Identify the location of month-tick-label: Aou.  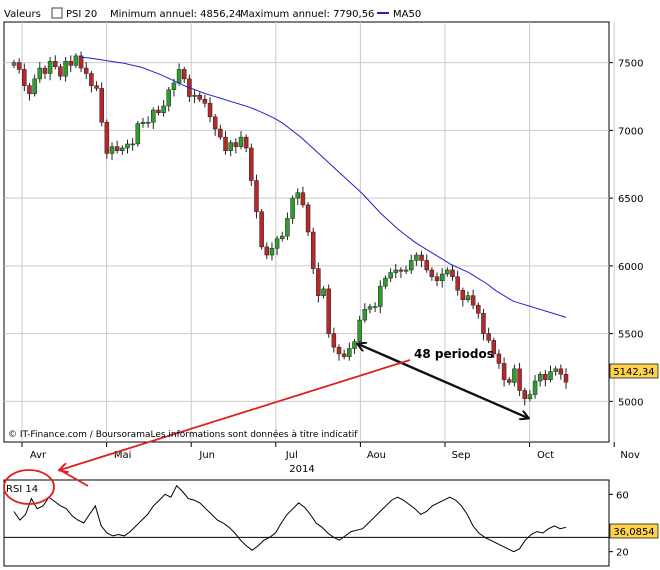
(376, 455).